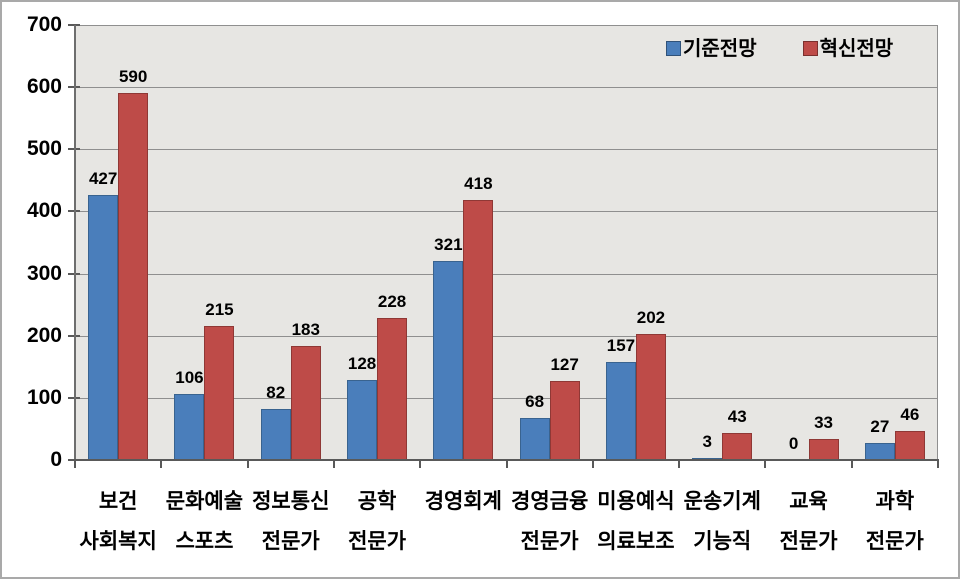  What do you see at coordinates (44, 87) in the screenshot?
I see `y-tick-label-600: 600` at bounding box center [44, 87].